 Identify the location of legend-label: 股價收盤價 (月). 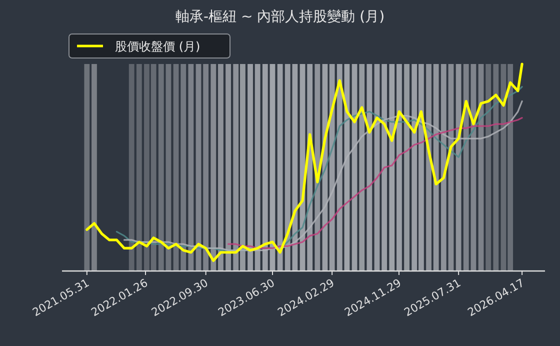
(157, 47).